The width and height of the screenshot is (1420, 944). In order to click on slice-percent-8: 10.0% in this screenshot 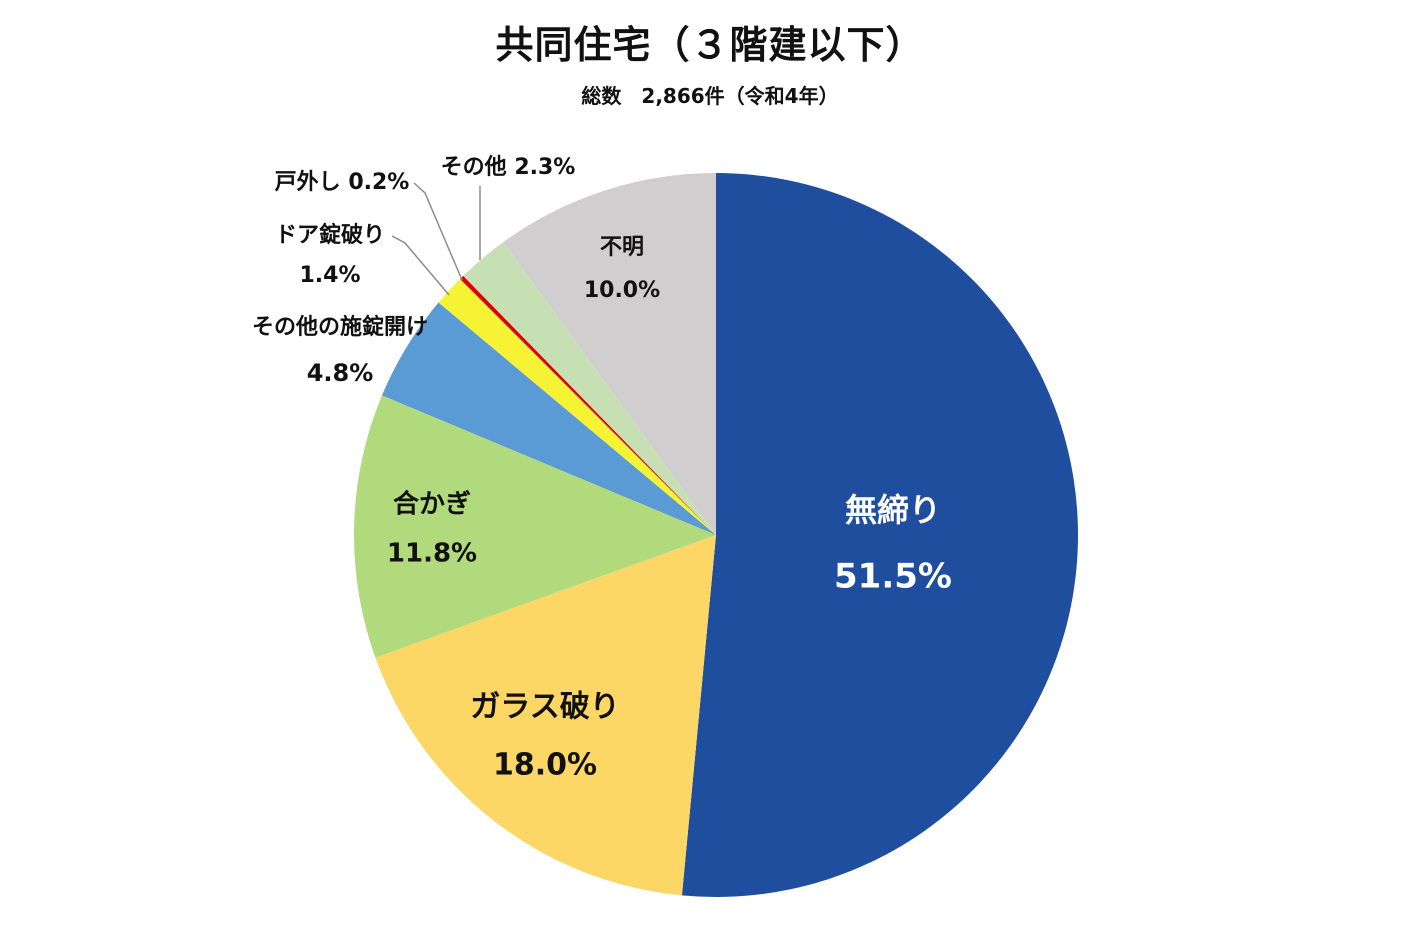, I will do `click(622, 290)`.